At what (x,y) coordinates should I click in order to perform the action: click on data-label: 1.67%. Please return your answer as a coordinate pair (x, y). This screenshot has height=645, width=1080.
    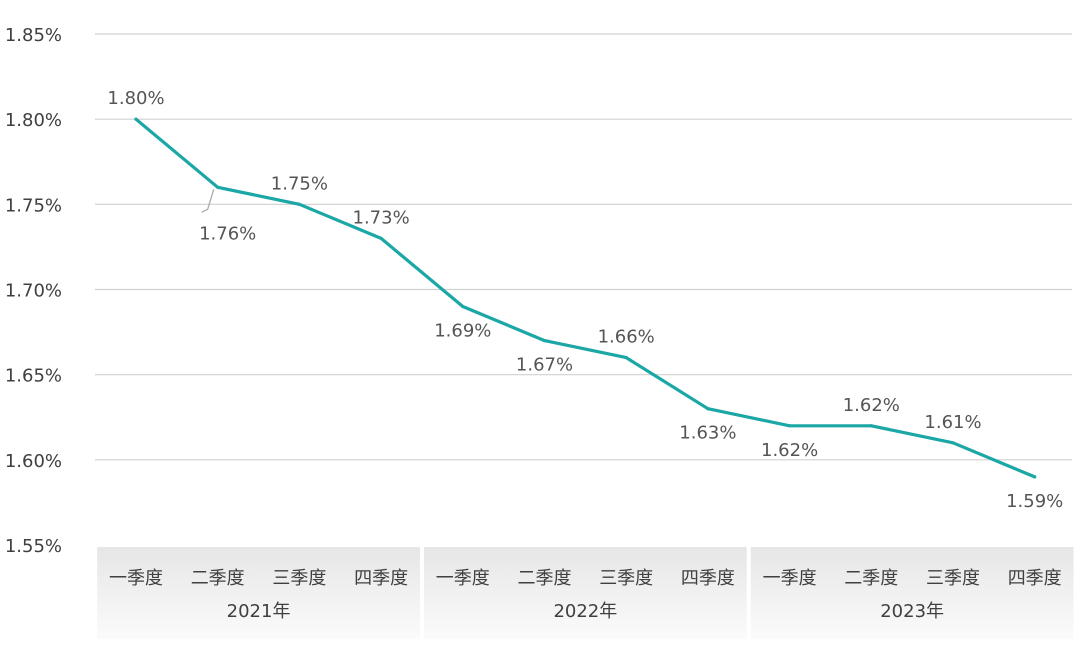
    Looking at the image, I should click on (544, 365).